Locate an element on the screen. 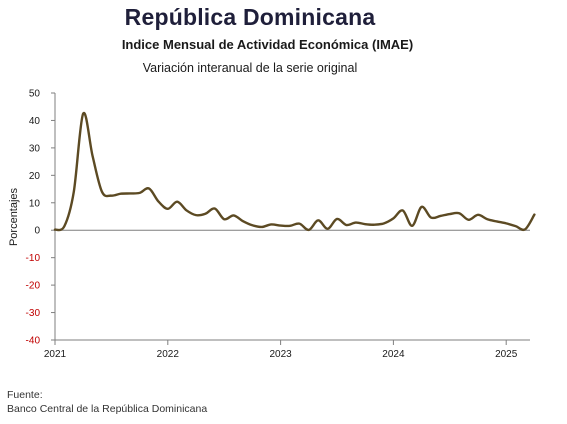  source-text: Banco Central de la República Dominicana is located at coordinates (107, 409).